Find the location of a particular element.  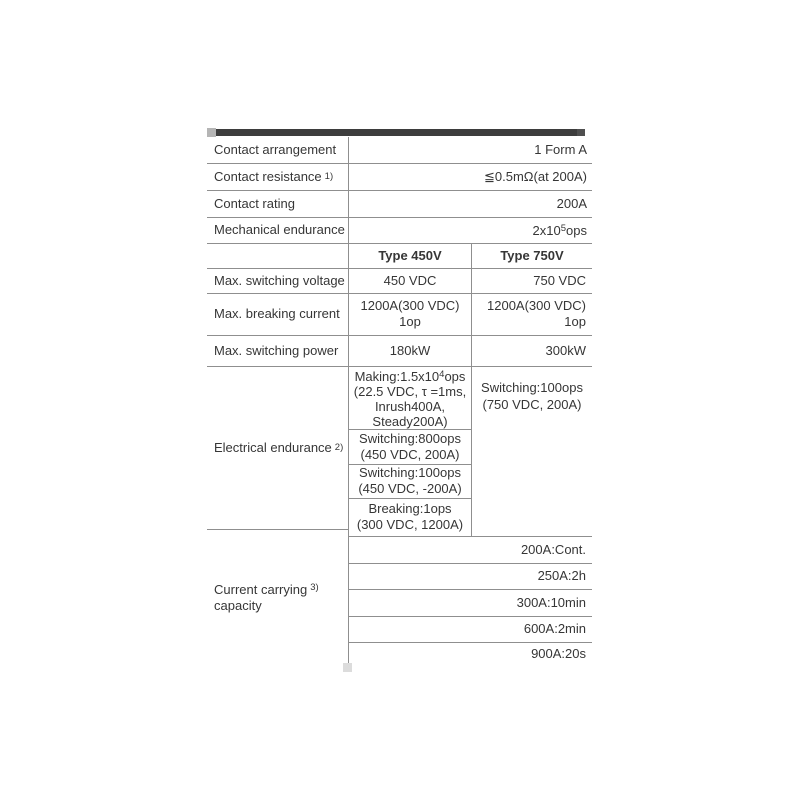

endurance-750v-cell: Switching:100ops (750 VDC, 200A) is located at coordinates (532, 396).